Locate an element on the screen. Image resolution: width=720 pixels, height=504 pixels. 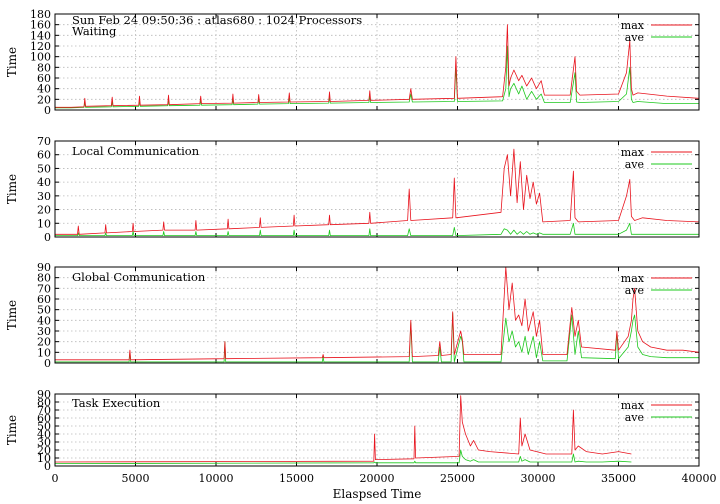
y-tick-label: 120 is located at coordinates (40, 46).